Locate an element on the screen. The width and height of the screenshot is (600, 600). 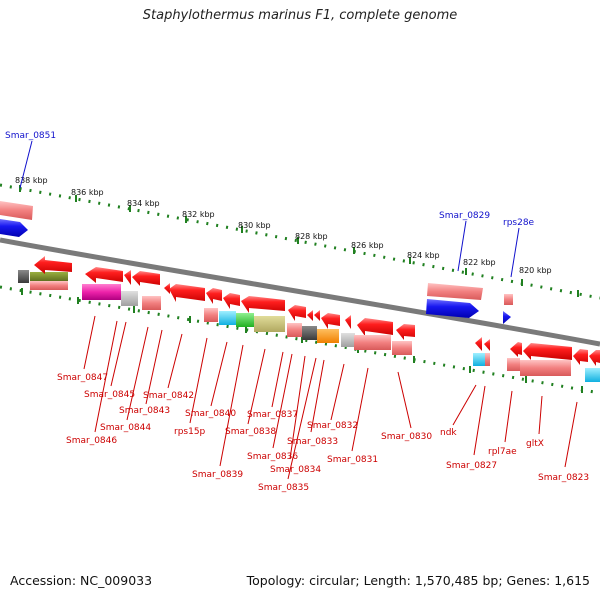
gene-label: Smar_0836 is located at coordinates (272, 457).